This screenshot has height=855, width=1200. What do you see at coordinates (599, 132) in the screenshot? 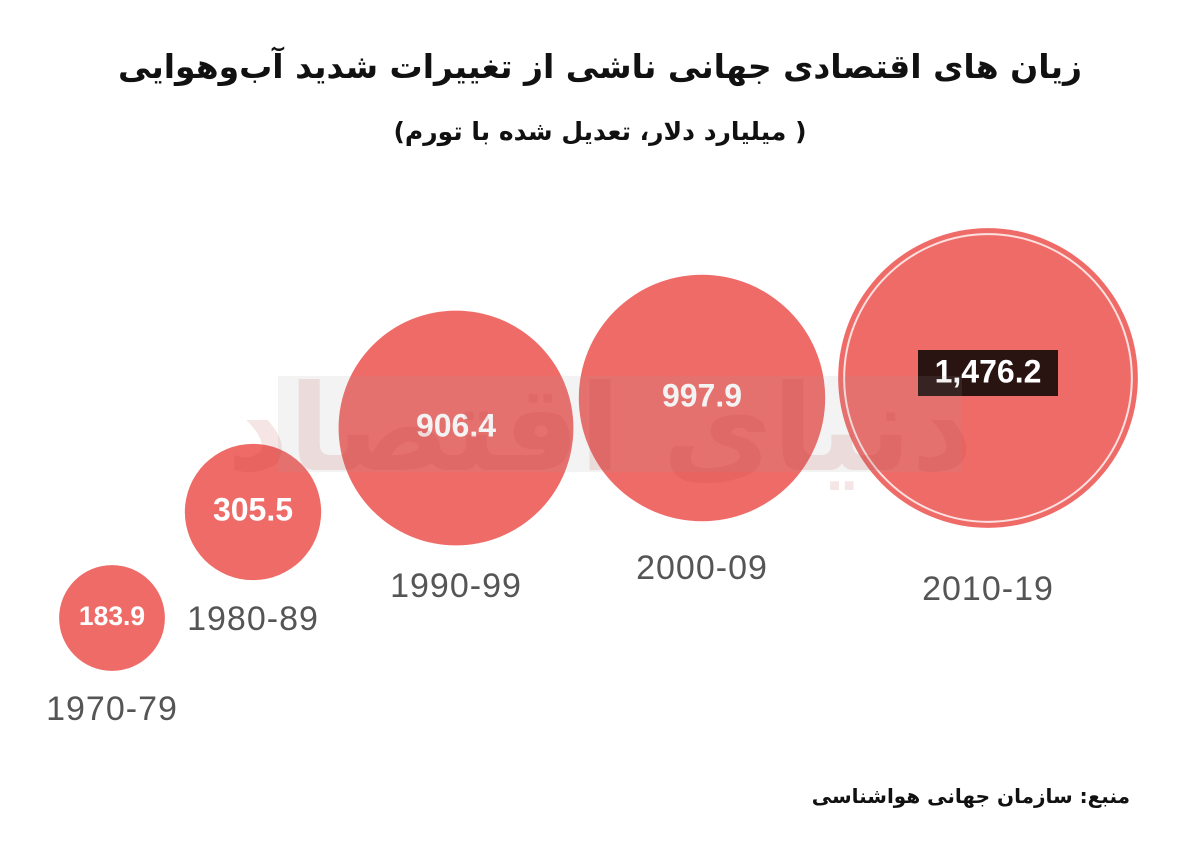
I see `chart-subtitle: ( میلیارد دلار، تعدیل شده با تورم)` at bounding box center [599, 132].